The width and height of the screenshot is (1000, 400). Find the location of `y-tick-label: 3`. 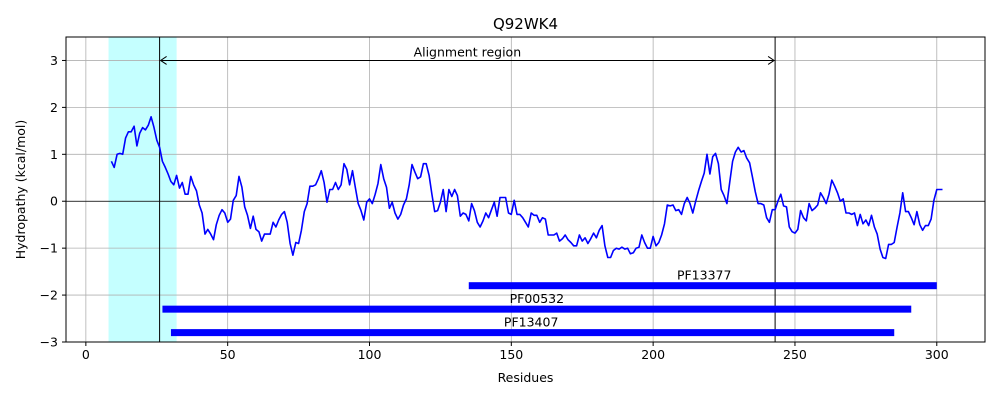

y-tick-label: 3 is located at coordinates (54, 60).